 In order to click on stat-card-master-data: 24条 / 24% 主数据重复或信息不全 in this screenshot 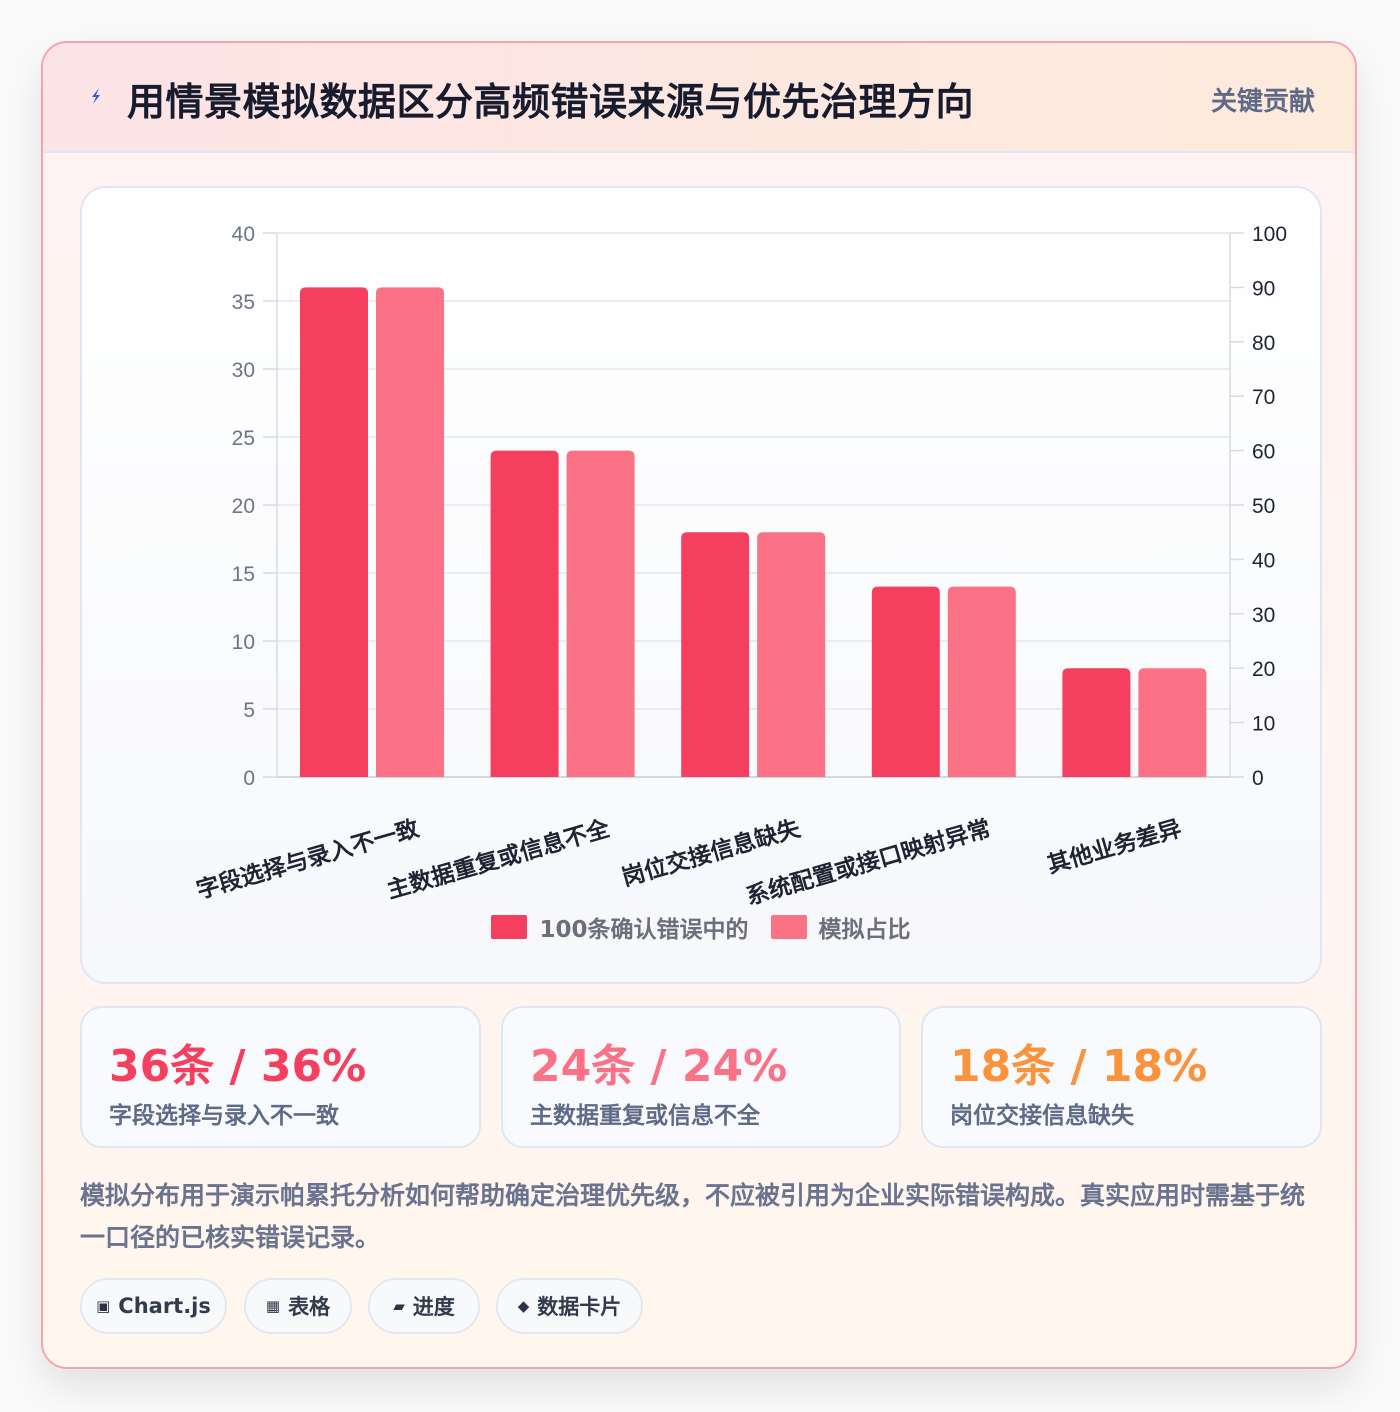, I will do `click(701, 1077)`.